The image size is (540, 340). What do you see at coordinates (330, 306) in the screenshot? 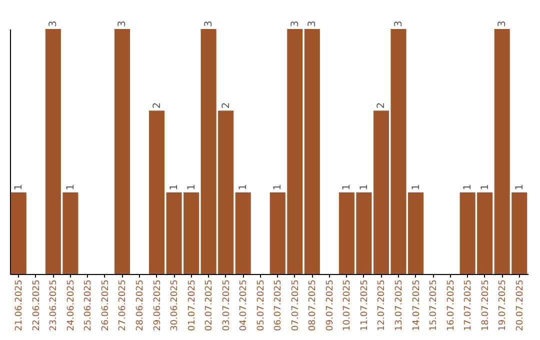
I see `x-tick-label: 09.07.2025` at bounding box center [330, 306].